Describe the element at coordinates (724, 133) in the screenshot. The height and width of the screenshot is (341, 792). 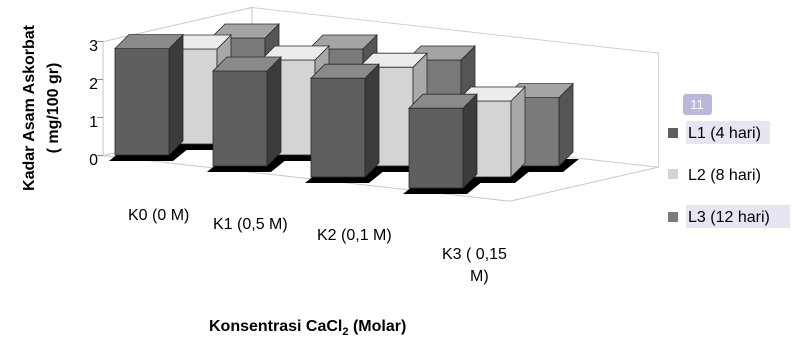
I see `legend-label-l1: L1 (4 hari)` at that location.